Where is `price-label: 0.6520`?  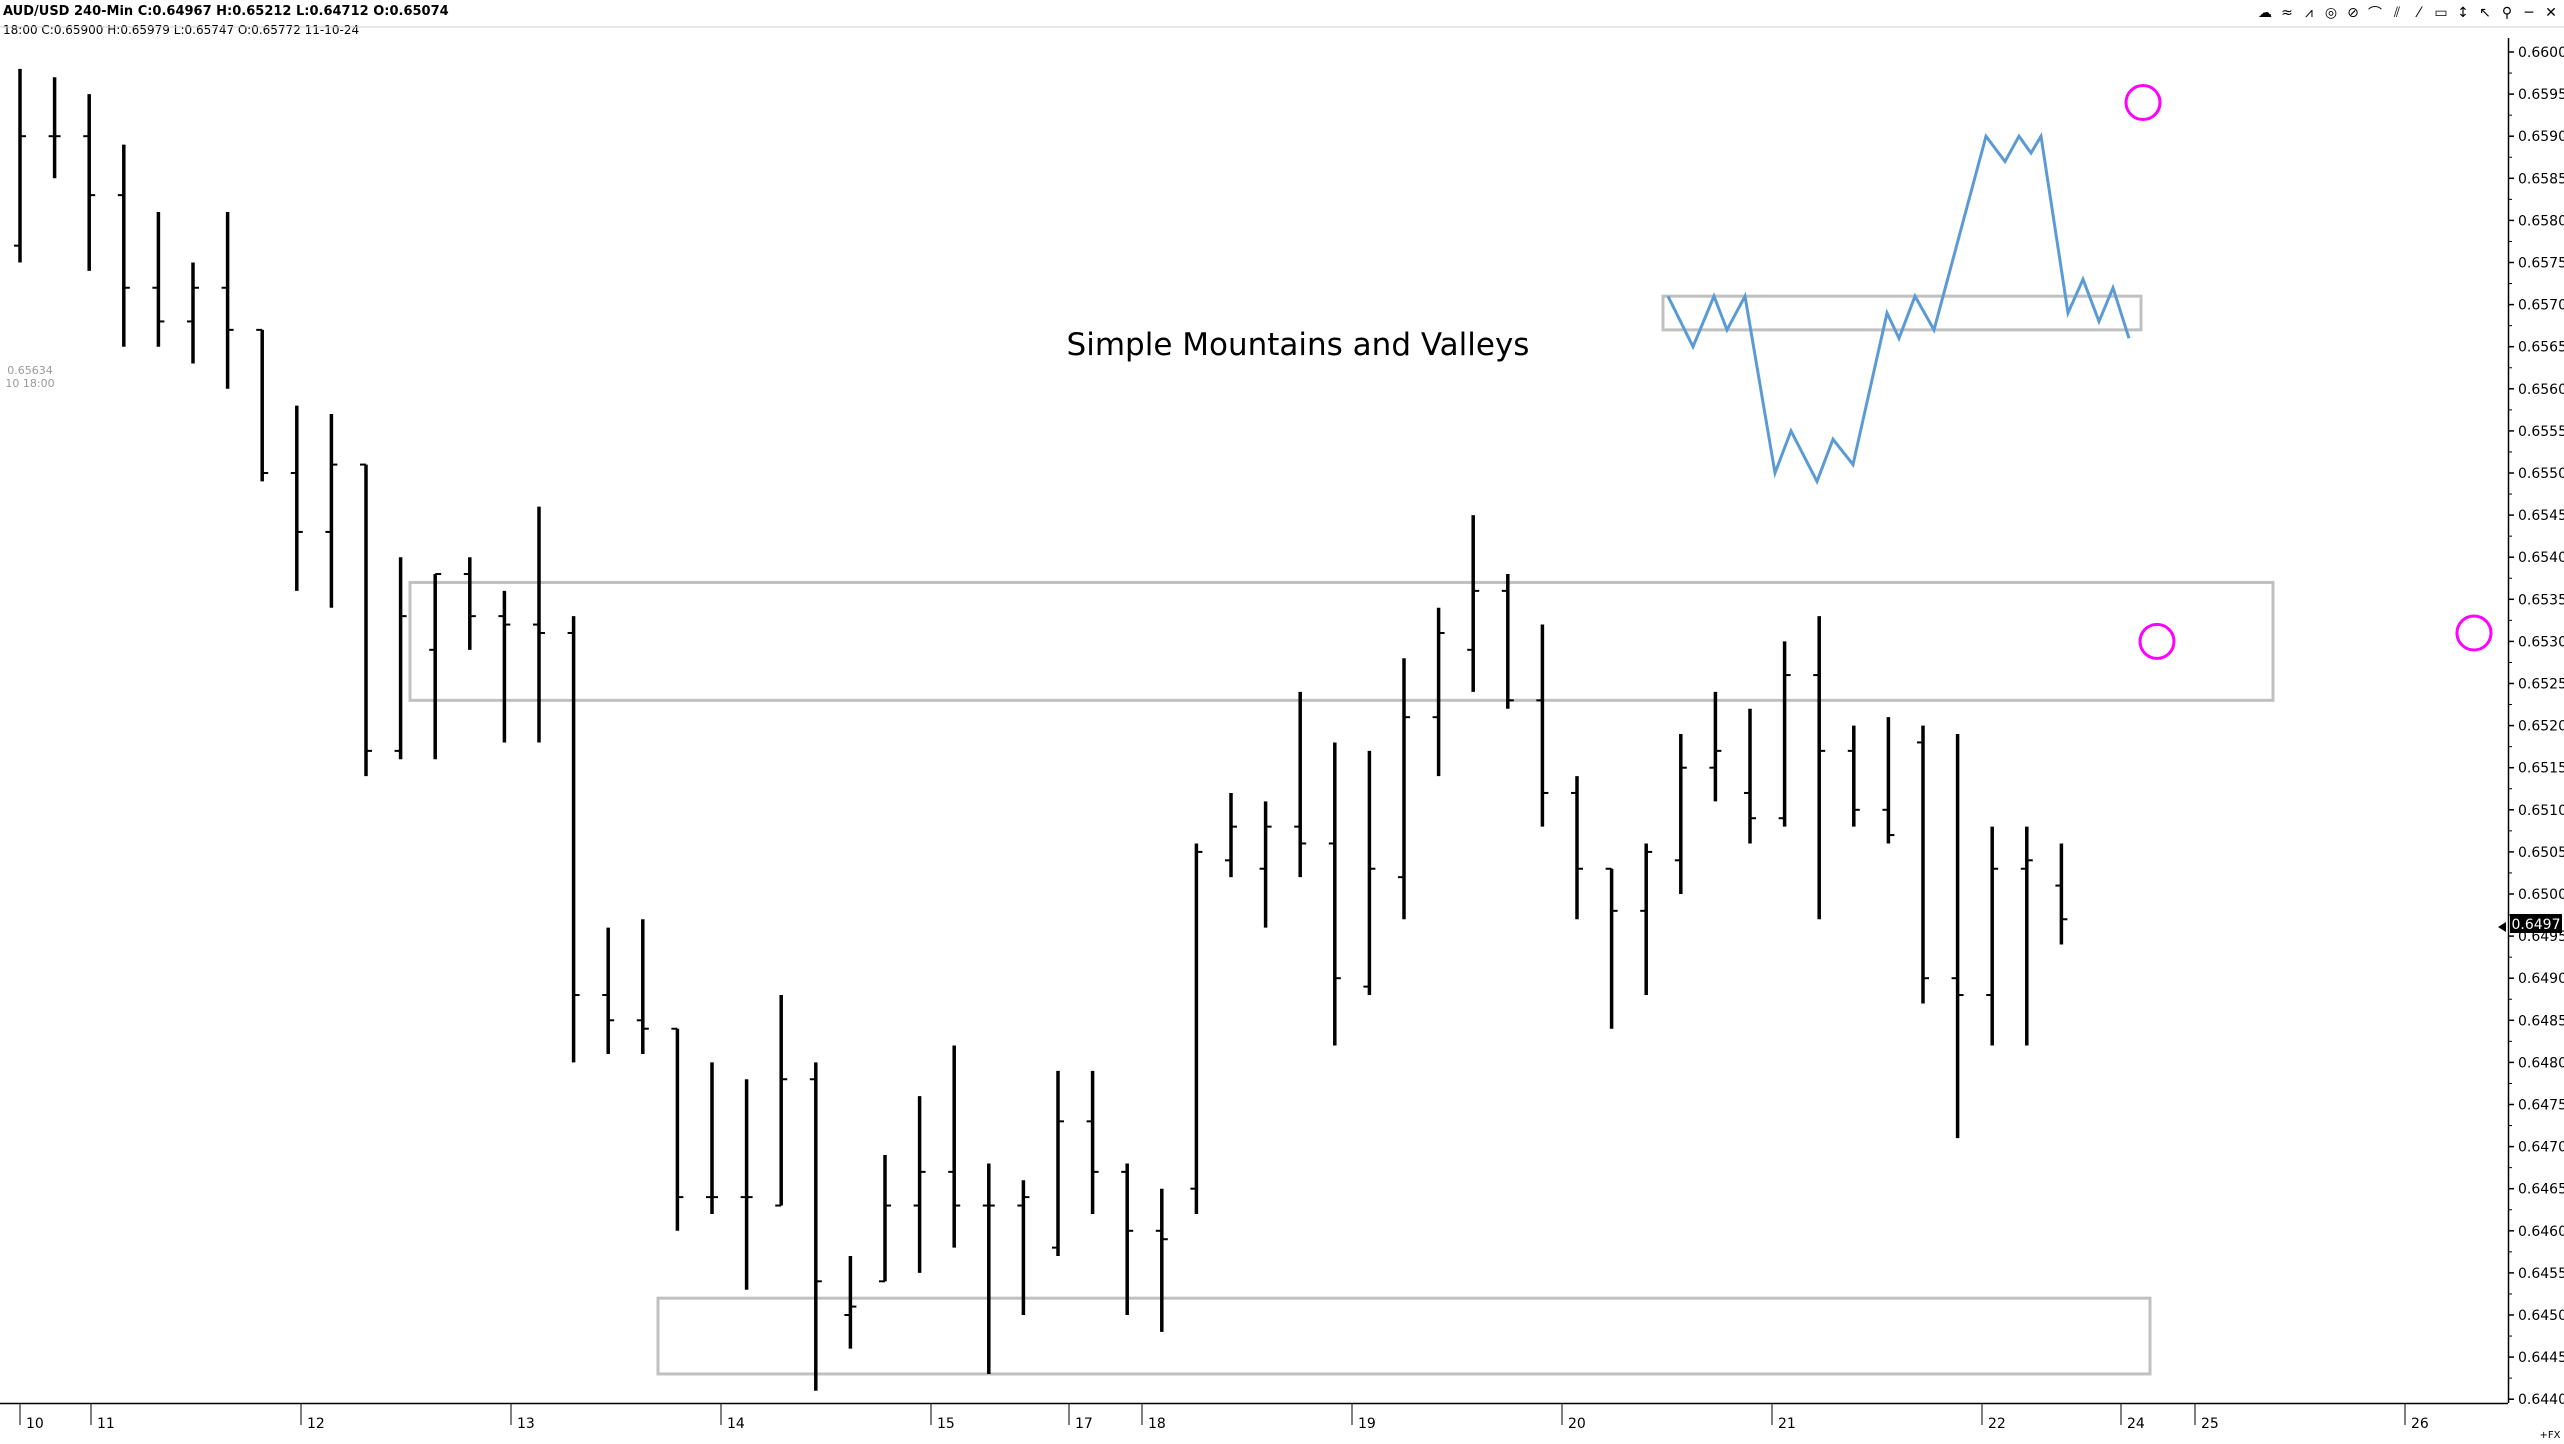 price-label: 0.6520 is located at coordinates (2541, 727).